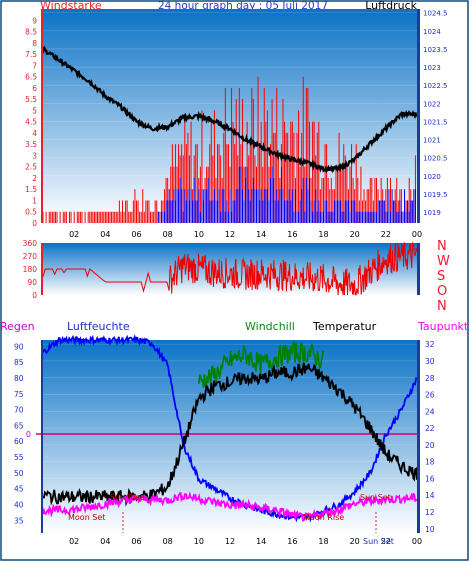 The image size is (470, 566). I want to click on temp-x-tick-7: 16, so click(292, 541).